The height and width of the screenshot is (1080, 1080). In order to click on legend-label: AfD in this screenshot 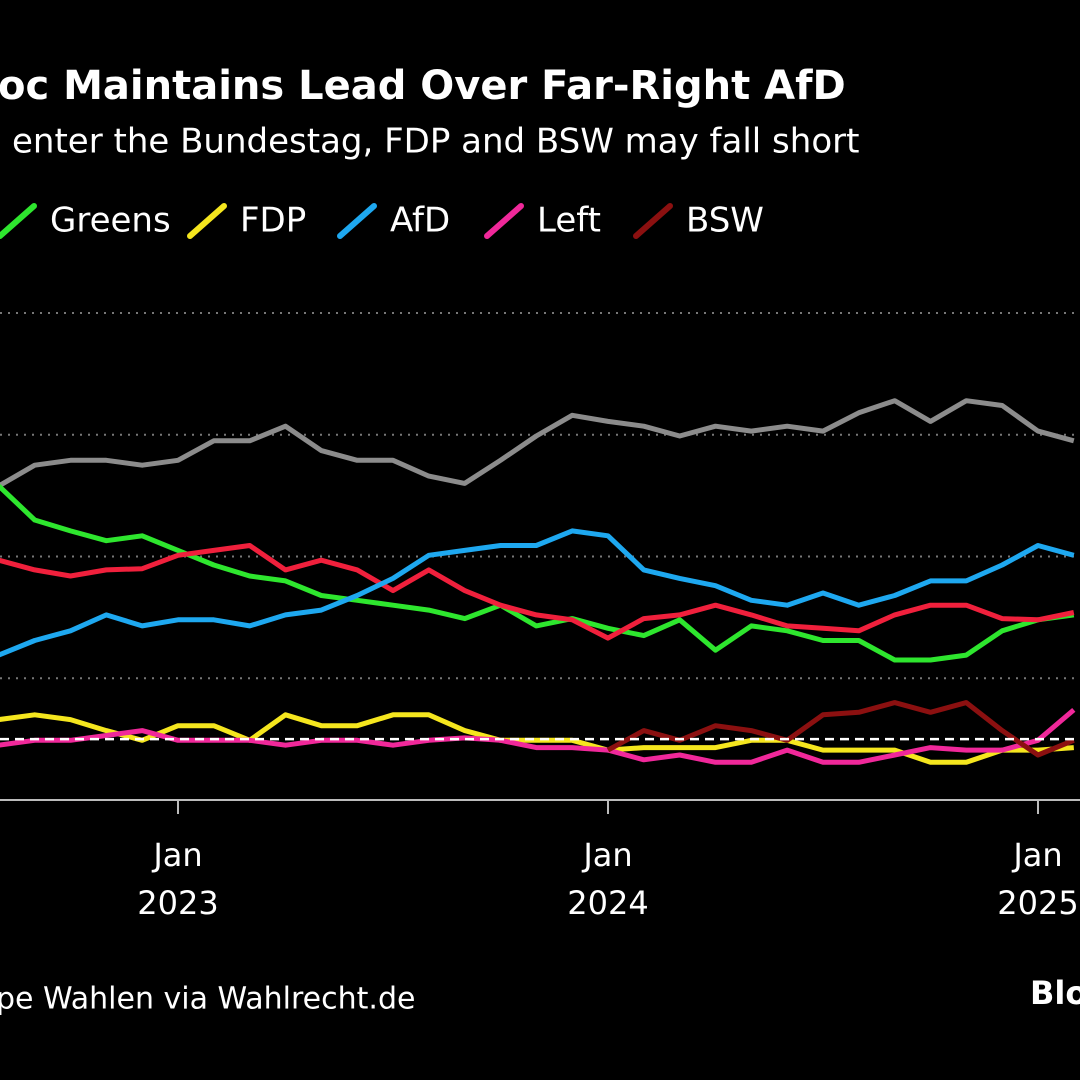, I will do `click(420, 221)`.